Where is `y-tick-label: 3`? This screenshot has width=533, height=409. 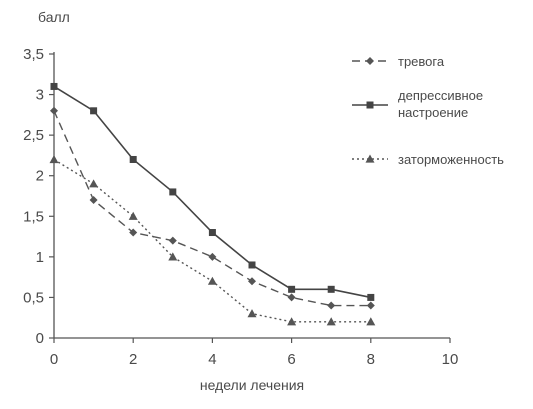 y-tick-label: 3 is located at coordinates (40, 95).